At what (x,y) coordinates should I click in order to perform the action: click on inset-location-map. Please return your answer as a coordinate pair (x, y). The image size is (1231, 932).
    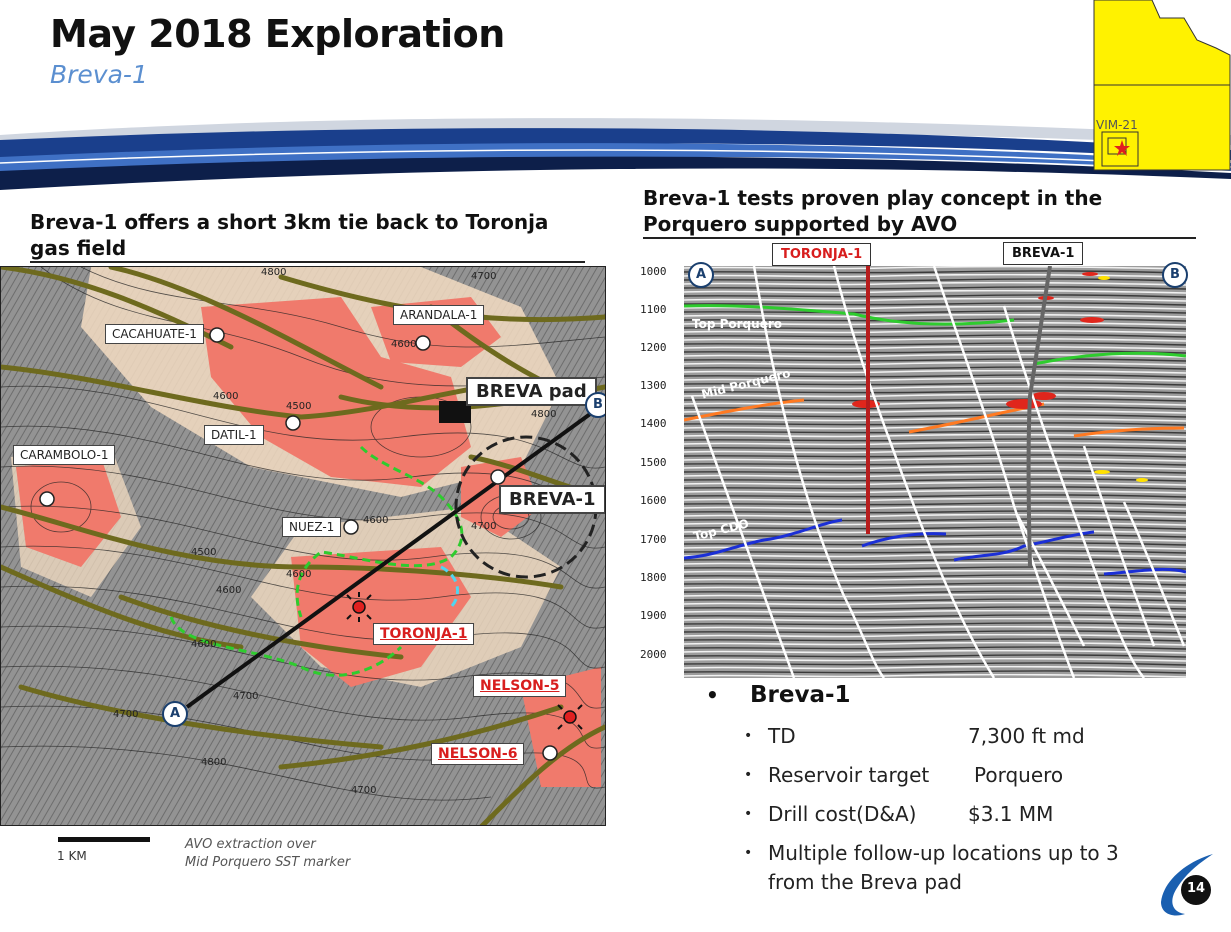
    Looking at the image, I should click on (1162, 85).